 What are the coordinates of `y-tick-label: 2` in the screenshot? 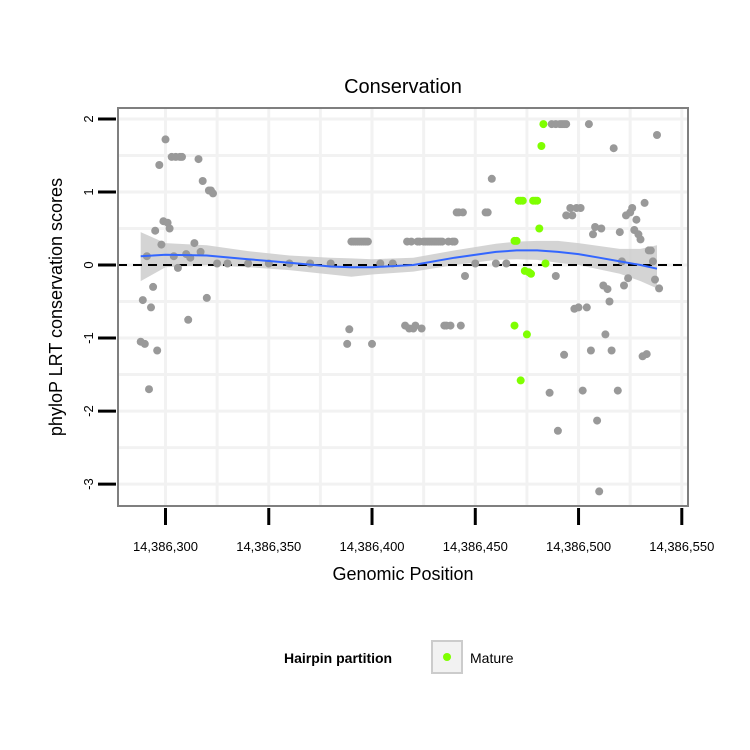 It's located at (88, 118).